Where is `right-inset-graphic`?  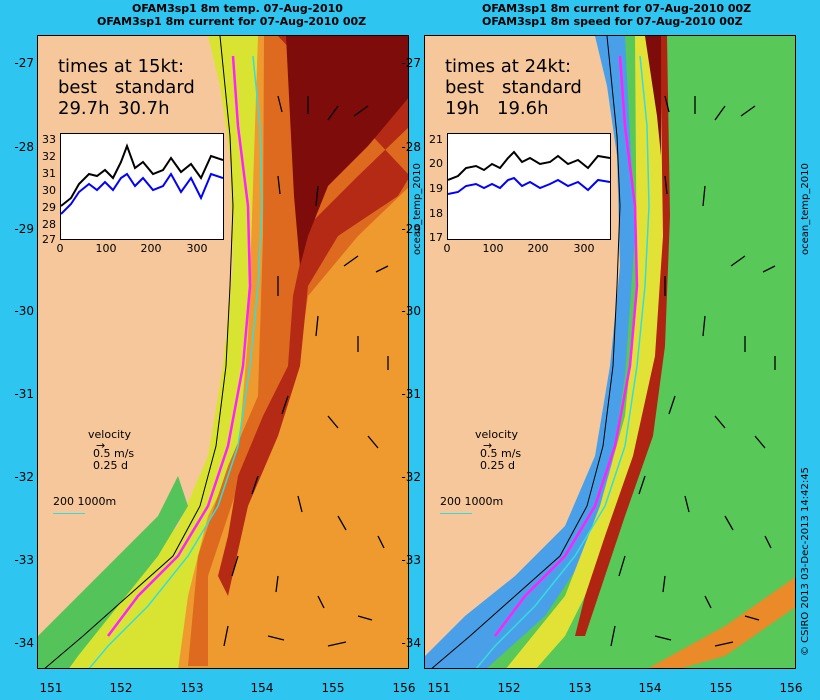
right-inset-graphic is located at coordinates (529, 172).